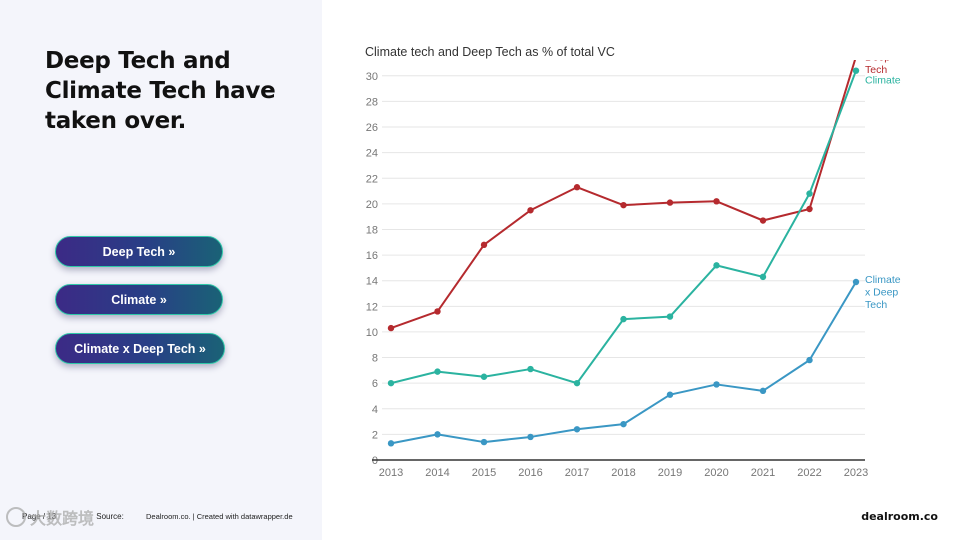 The width and height of the screenshot is (960, 540). I want to click on page-number-area: Page / 13 Source:, so click(73, 516).